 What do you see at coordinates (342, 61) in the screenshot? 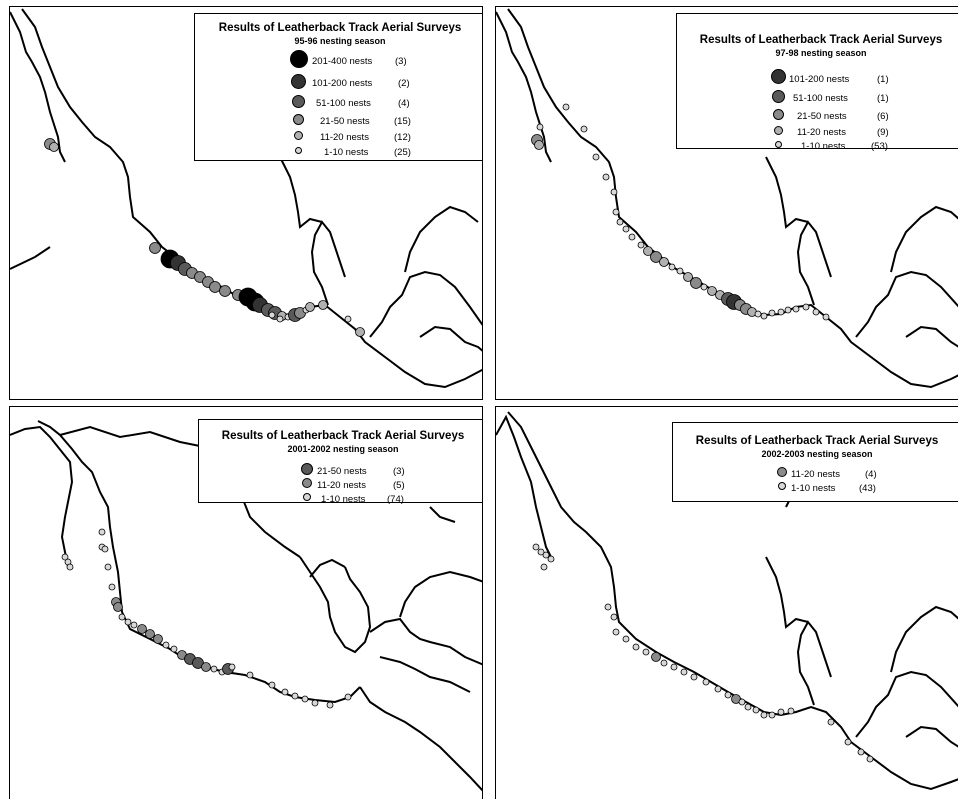
I see `legend-label: 201-400 nests` at bounding box center [342, 61].